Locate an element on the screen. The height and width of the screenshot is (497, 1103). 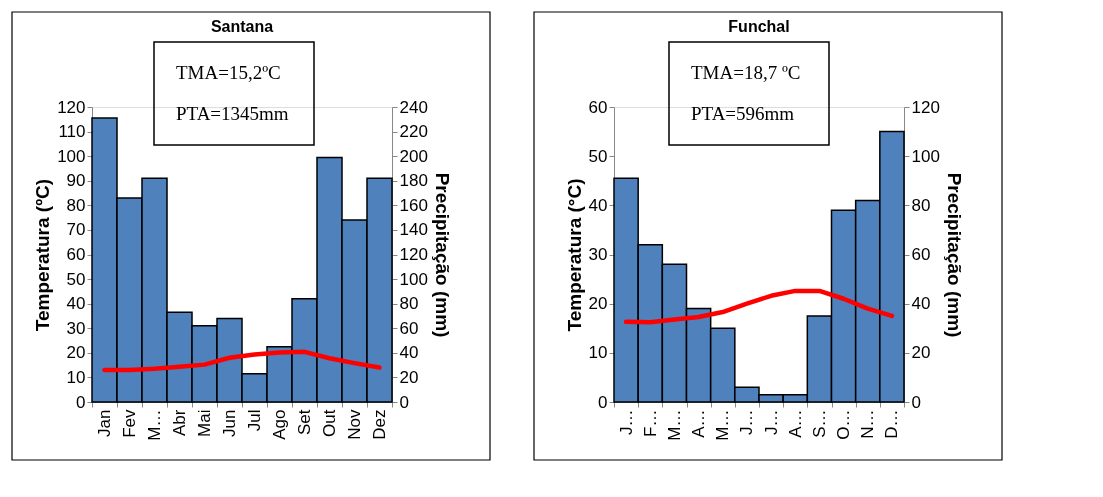
text: TMA=18,7 ºC is located at coordinates (746, 72).